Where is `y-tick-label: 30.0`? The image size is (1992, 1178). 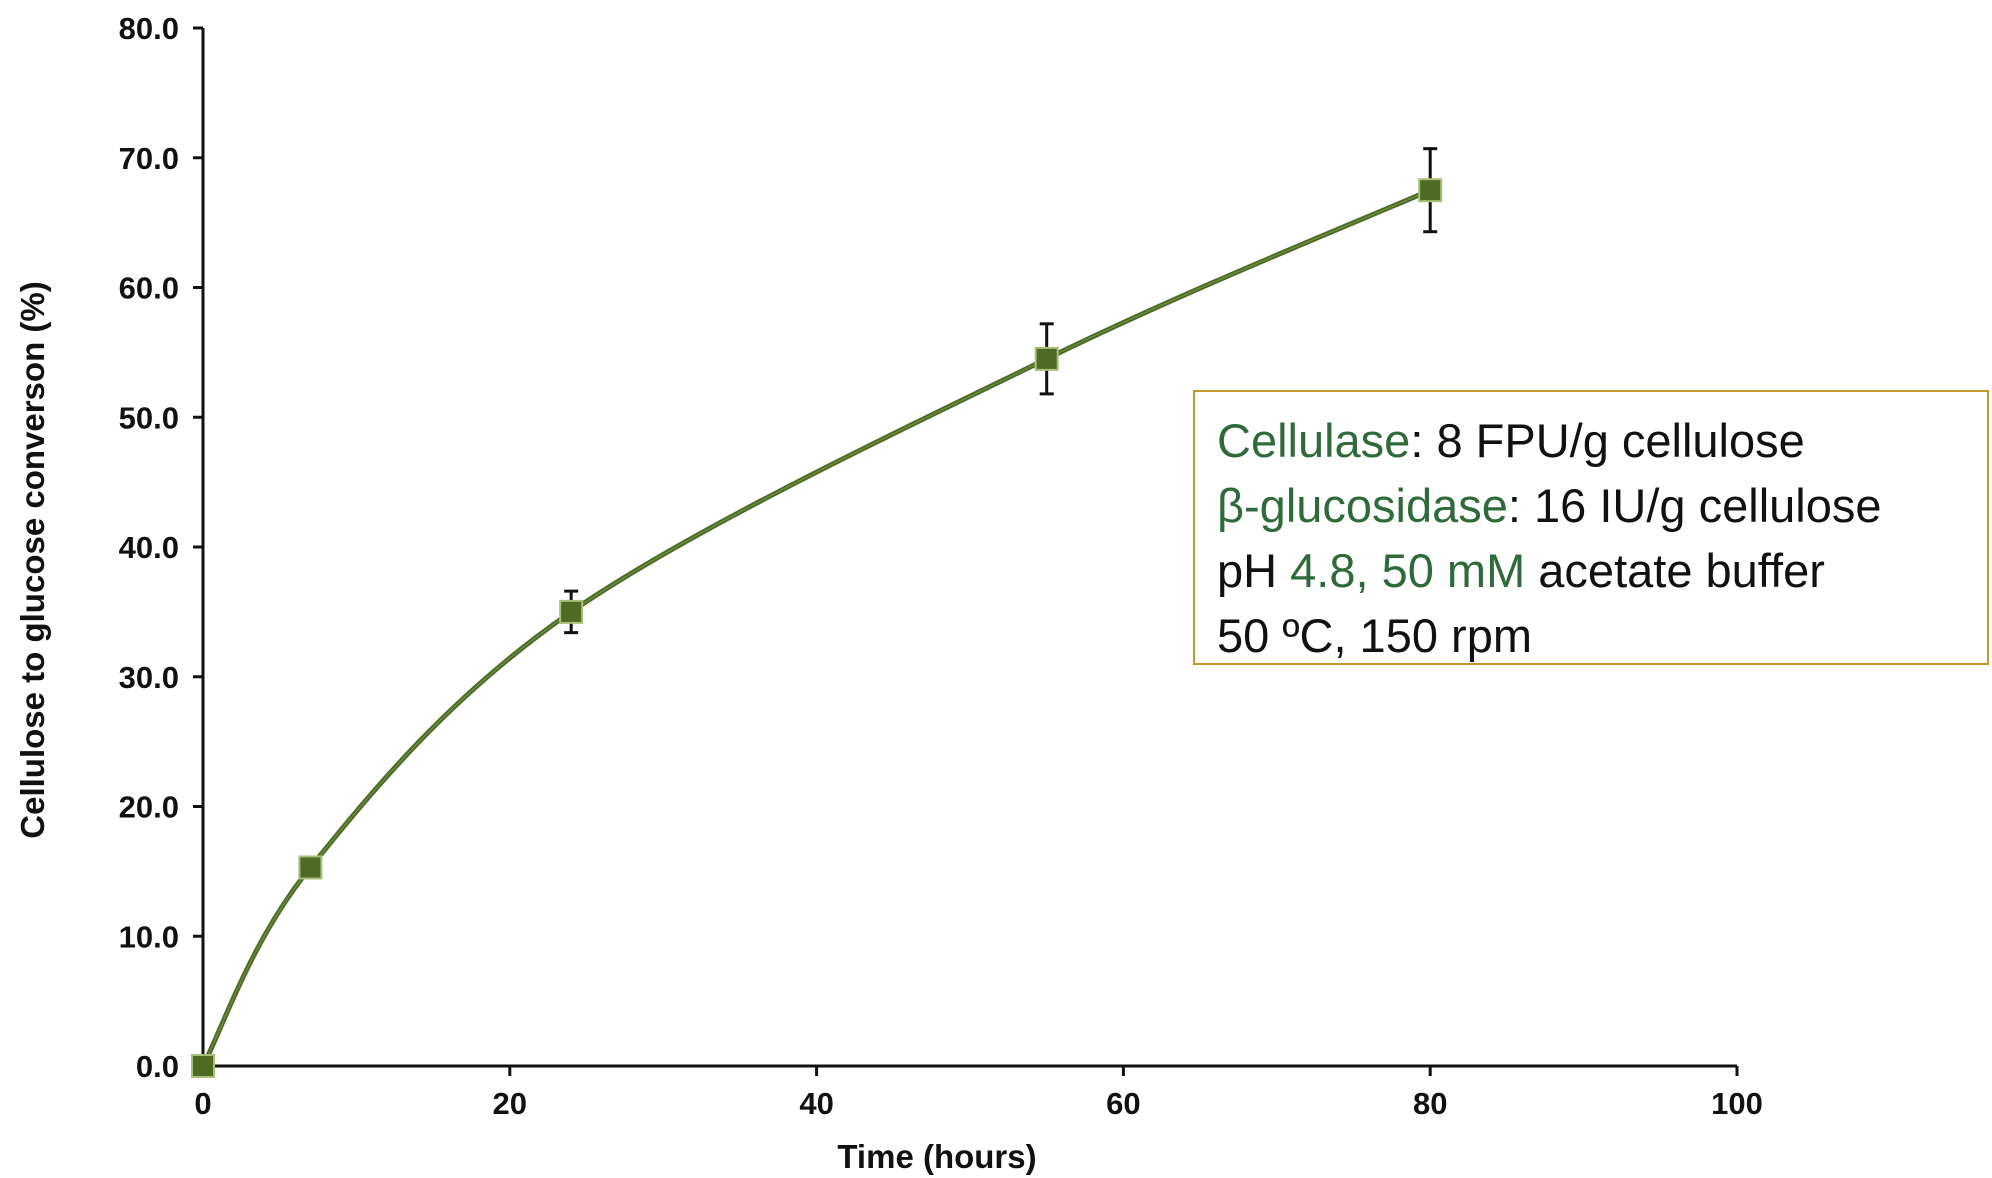
y-tick-label: 30.0 is located at coordinates (149, 677).